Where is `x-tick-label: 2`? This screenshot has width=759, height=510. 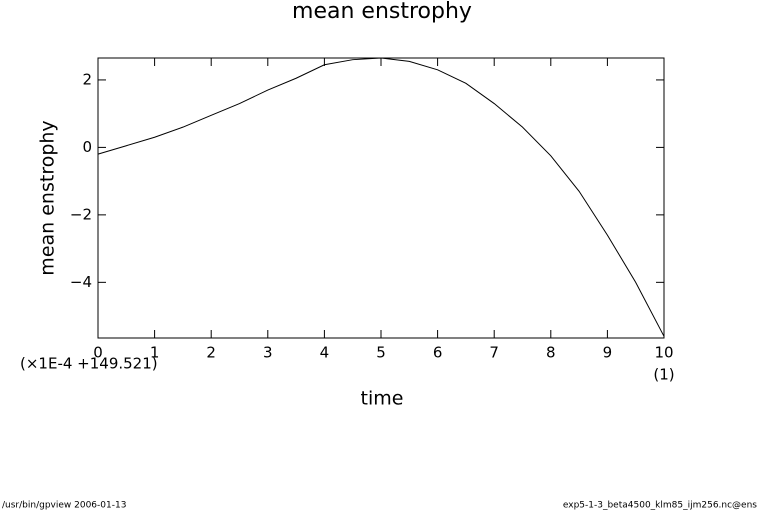 x-tick-label: 2 is located at coordinates (211, 353).